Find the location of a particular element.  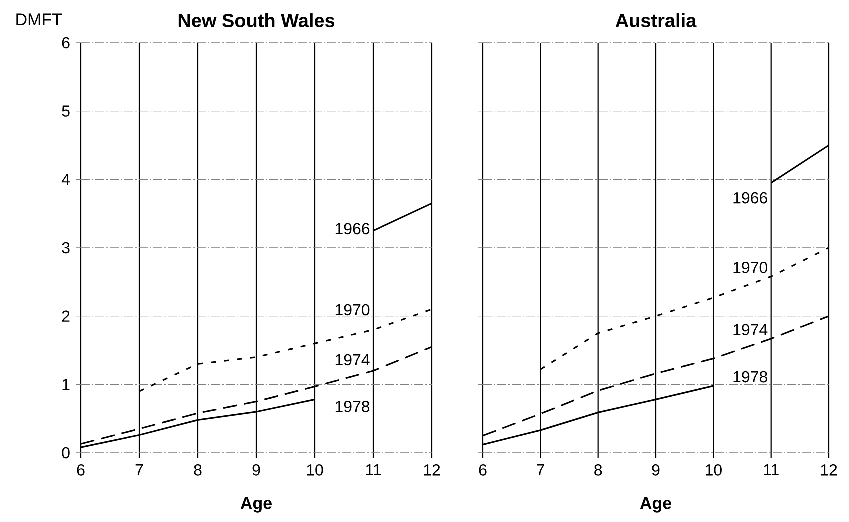

chart-title: New South Wales is located at coordinates (256, 21).